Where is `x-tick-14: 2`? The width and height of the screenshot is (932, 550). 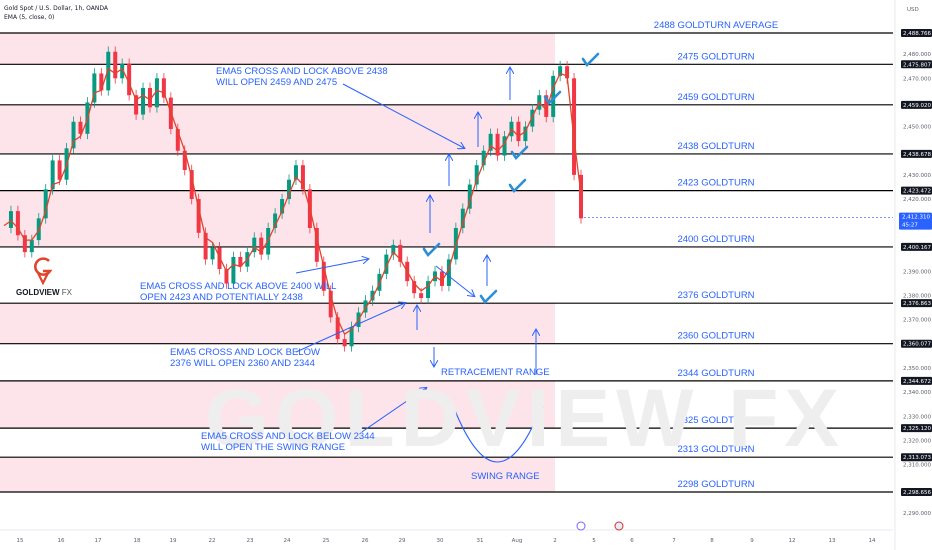 x-tick-14: 2 is located at coordinates (555, 541).